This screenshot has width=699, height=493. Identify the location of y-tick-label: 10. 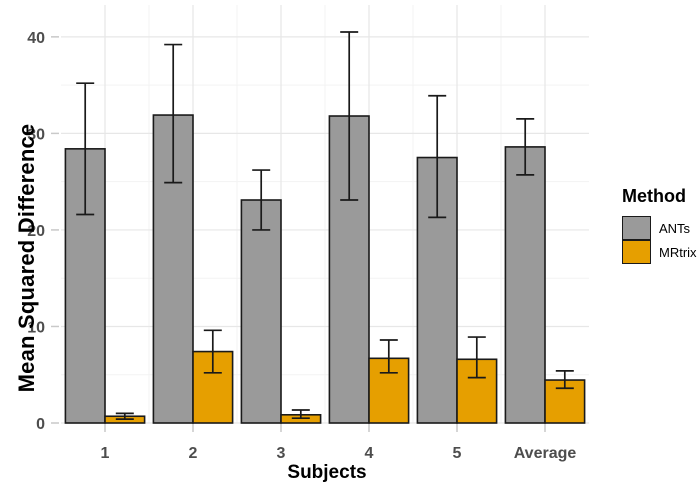
(36, 327).